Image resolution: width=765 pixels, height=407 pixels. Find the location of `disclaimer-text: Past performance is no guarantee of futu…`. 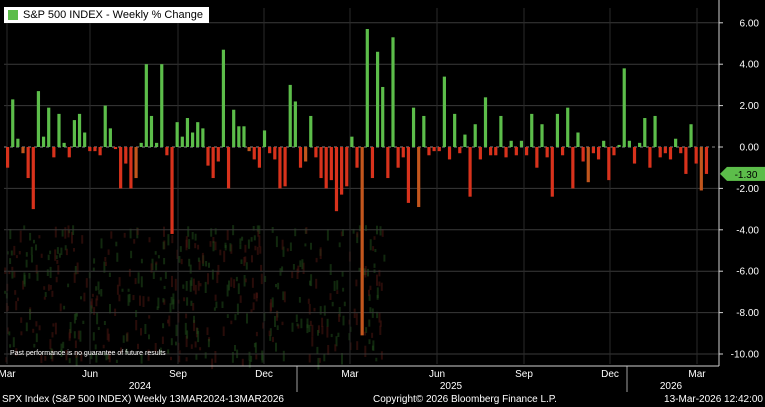

disclaimer-text: Past performance is no guarantee of futu… is located at coordinates (88, 353).